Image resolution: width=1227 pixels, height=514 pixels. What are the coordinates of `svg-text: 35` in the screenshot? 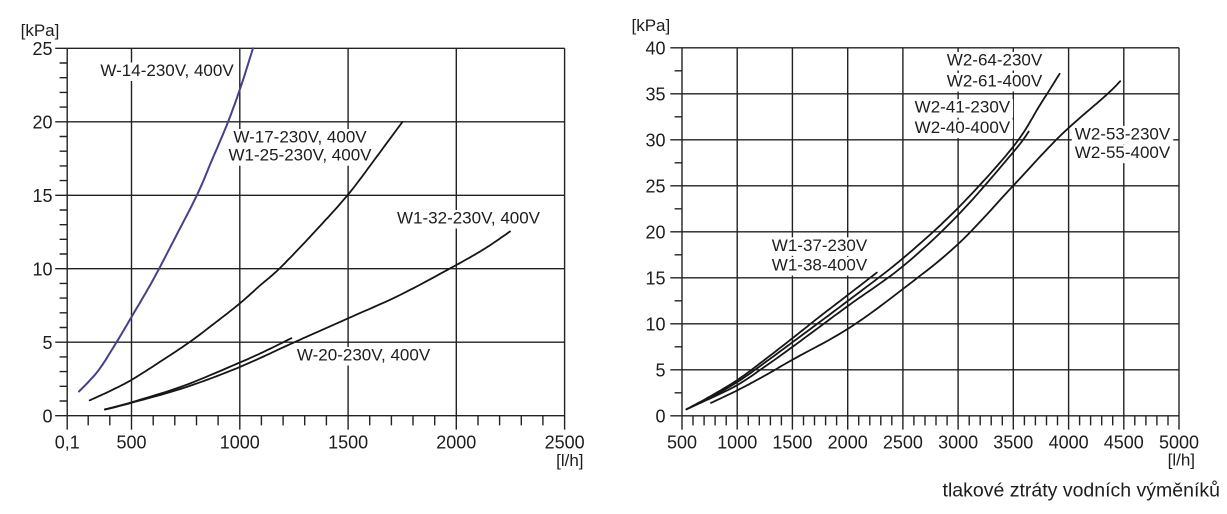 It's located at (655, 94).